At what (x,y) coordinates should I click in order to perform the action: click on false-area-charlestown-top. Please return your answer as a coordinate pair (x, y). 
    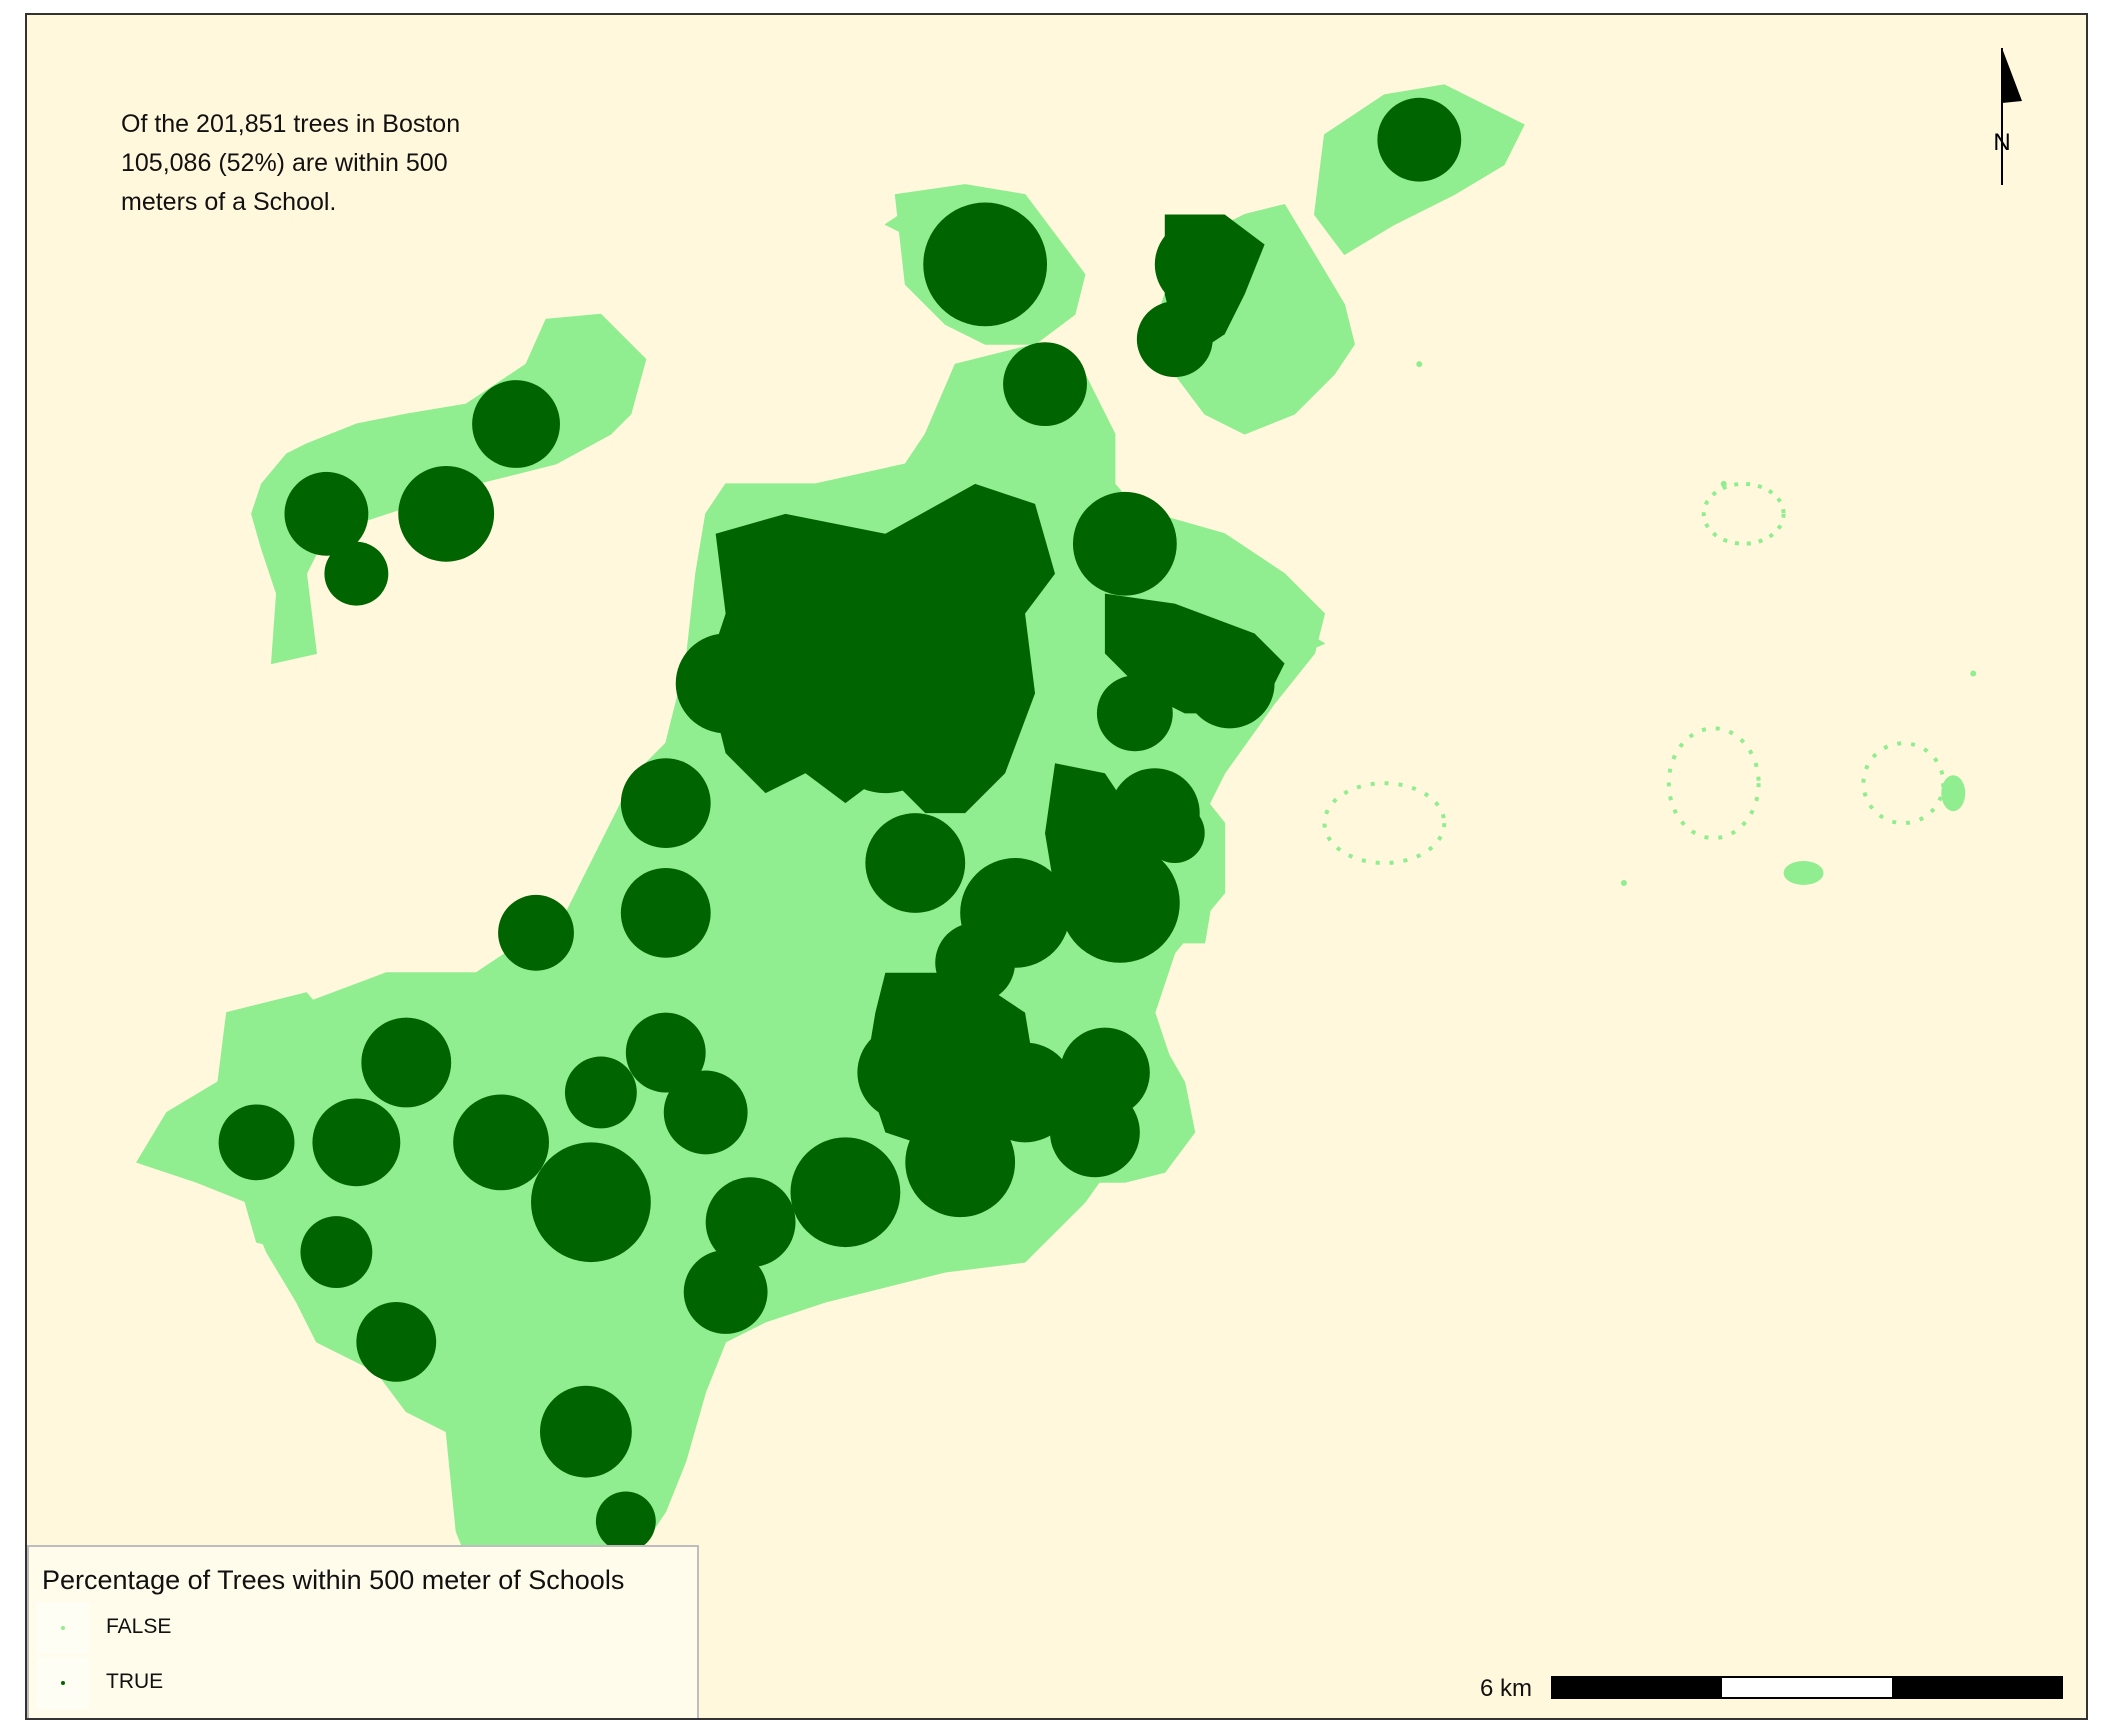
    Looking at the image, I should click on (905, 224).